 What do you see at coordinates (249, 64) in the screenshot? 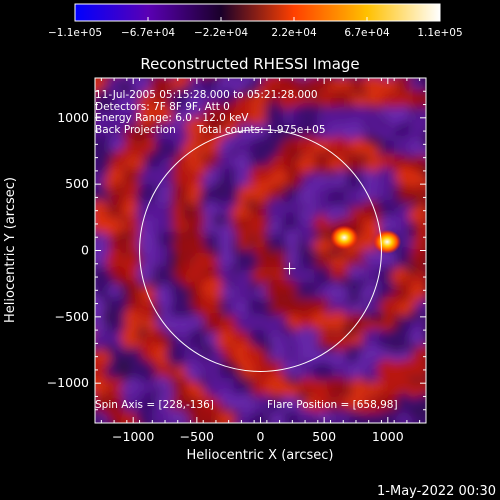
I see `chart-title: Reconstructed RHESSI Image` at bounding box center [249, 64].